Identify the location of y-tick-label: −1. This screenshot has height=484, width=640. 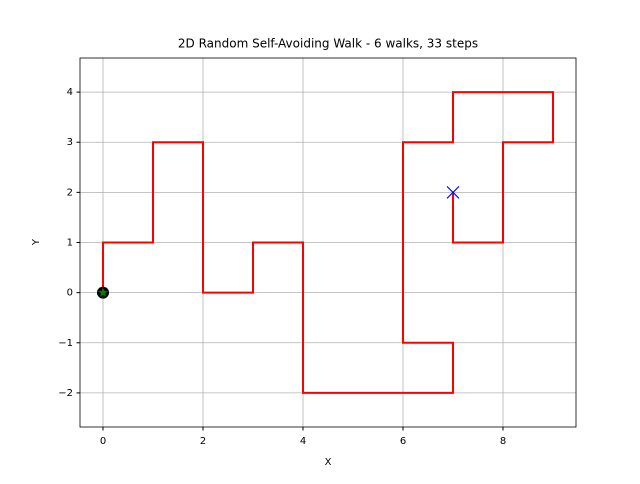
(65, 343).